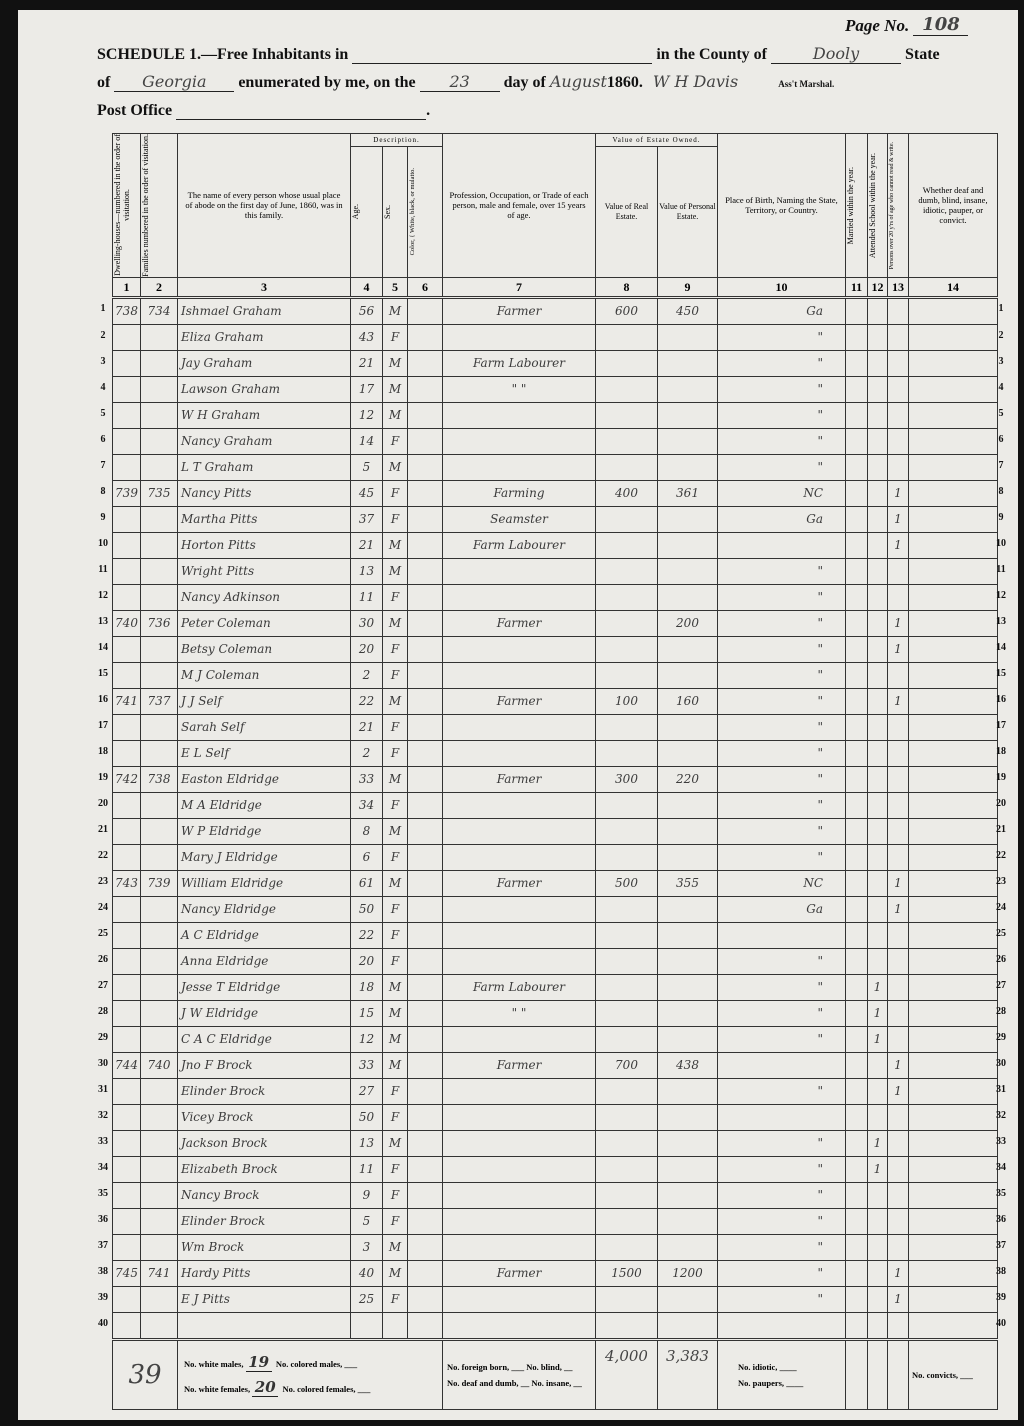 Image resolution: width=1024 pixels, height=1426 pixels. What do you see at coordinates (366, 1325) in the screenshot?
I see `age-cell` at bounding box center [366, 1325].